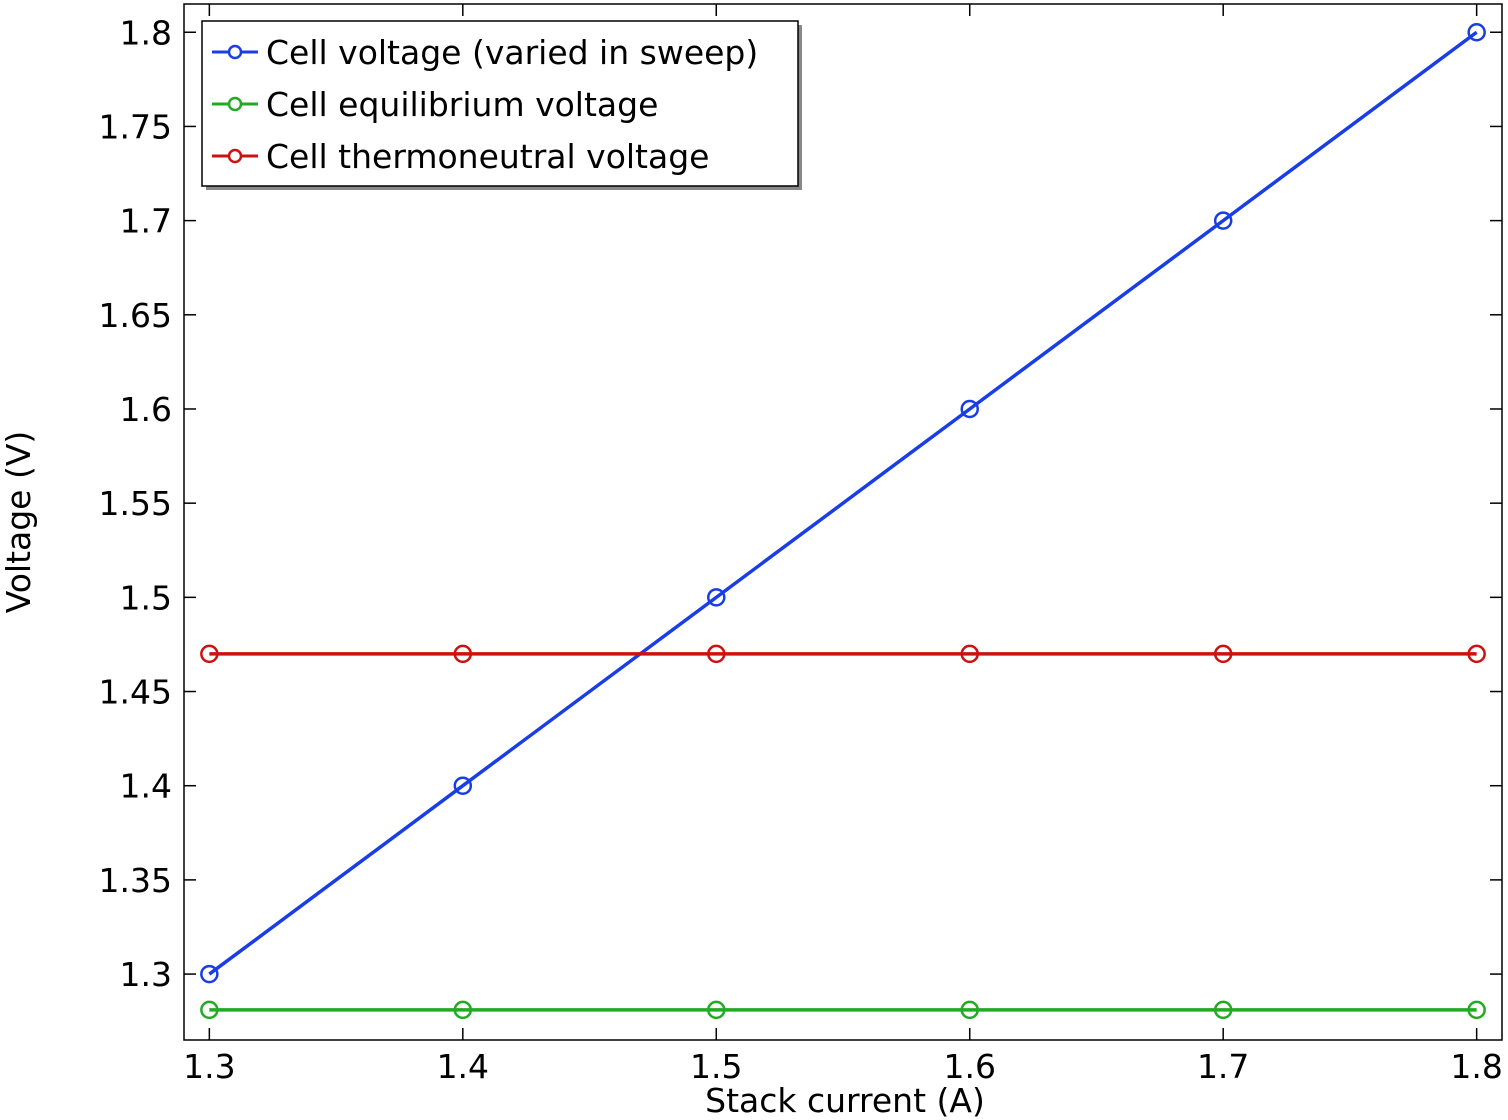 Image resolution: width=1508 pixels, height=1120 pixels. Describe the element at coordinates (969, 1066) in the screenshot. I see `x-tick-label: 1.6` at that location.